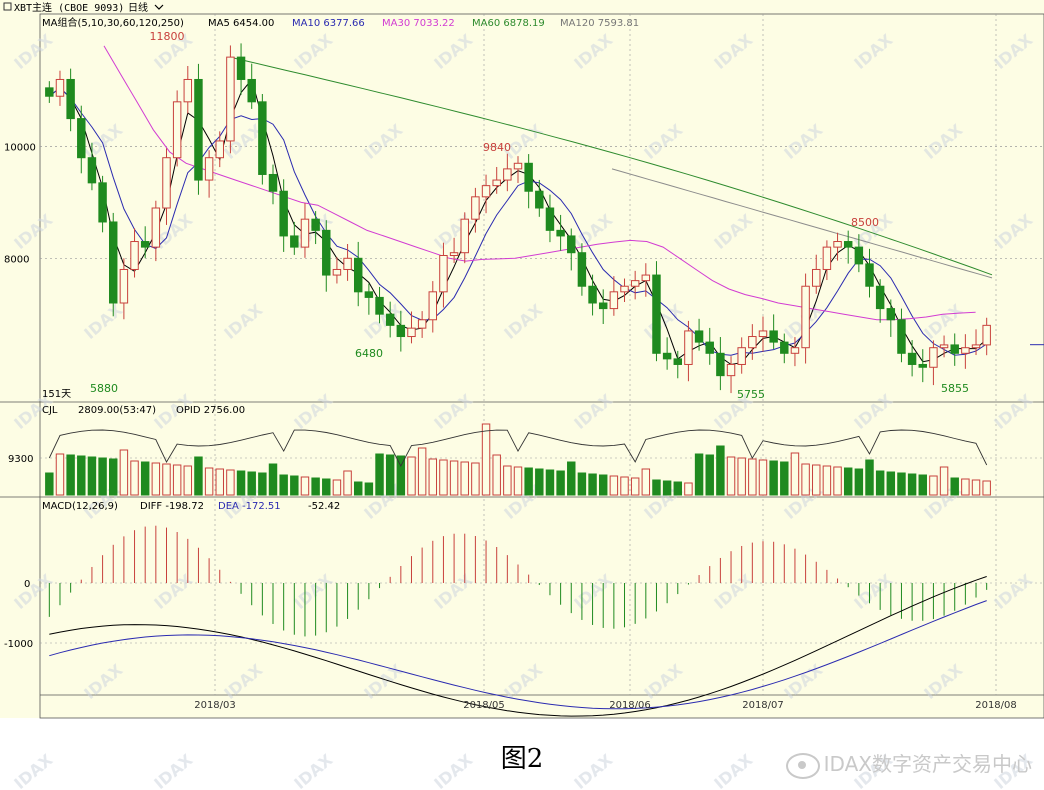 This screenshot has height=790, width=1044. Describe the element at coordinates (138, 7) in the screenshot. I see `period-label: 日线` at that location.